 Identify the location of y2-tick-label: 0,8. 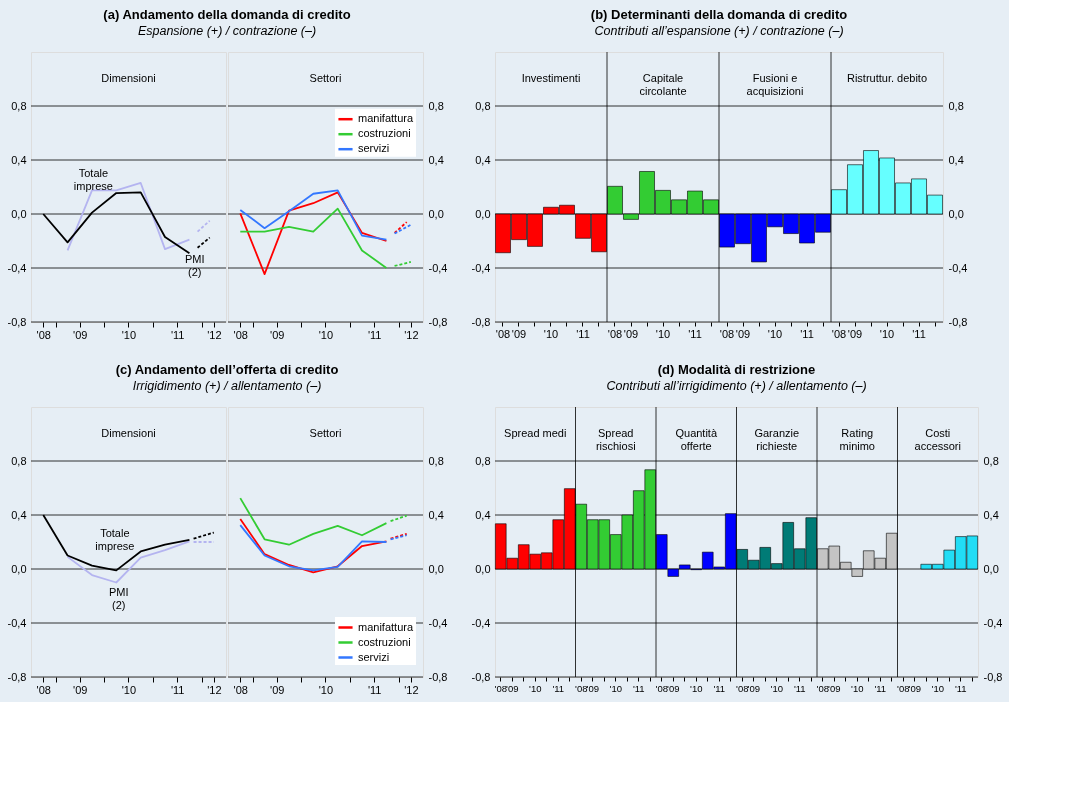
(991, 460).